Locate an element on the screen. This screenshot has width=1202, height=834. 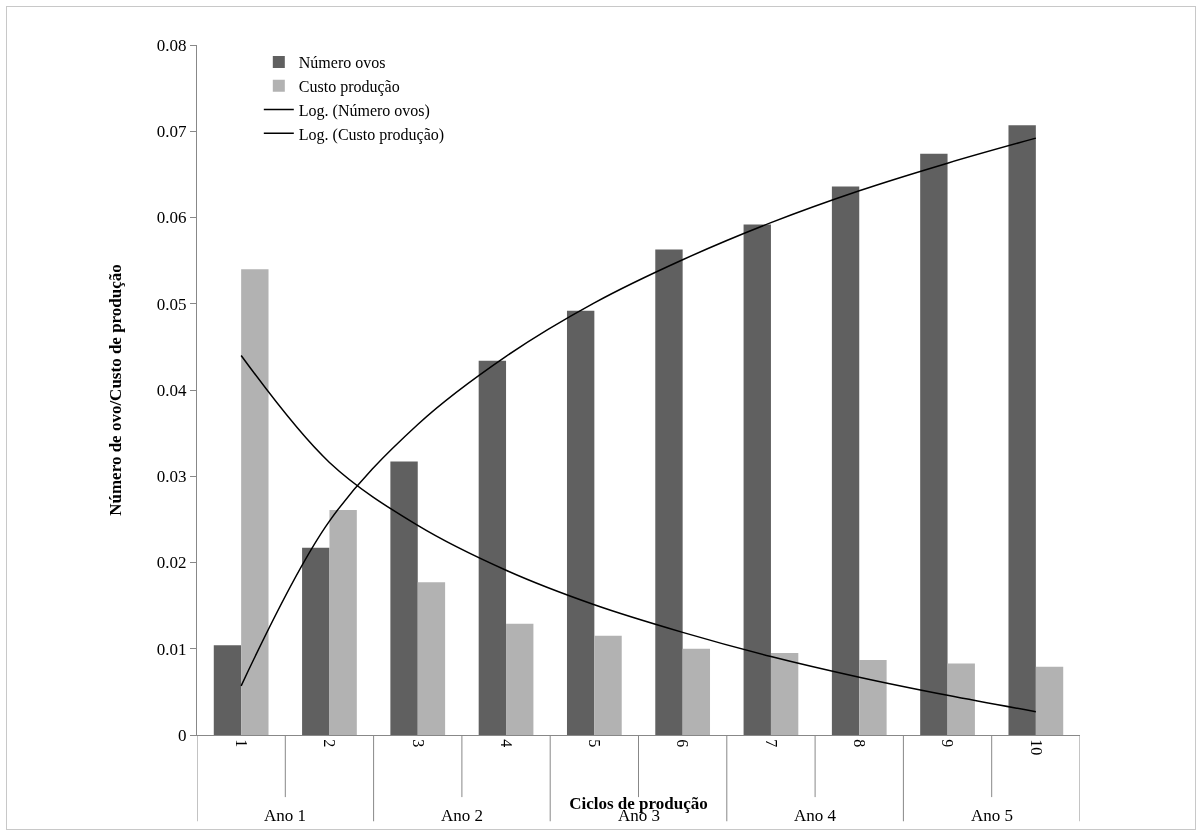
x-tick-label: 6 is located at coordinates (683, 743).